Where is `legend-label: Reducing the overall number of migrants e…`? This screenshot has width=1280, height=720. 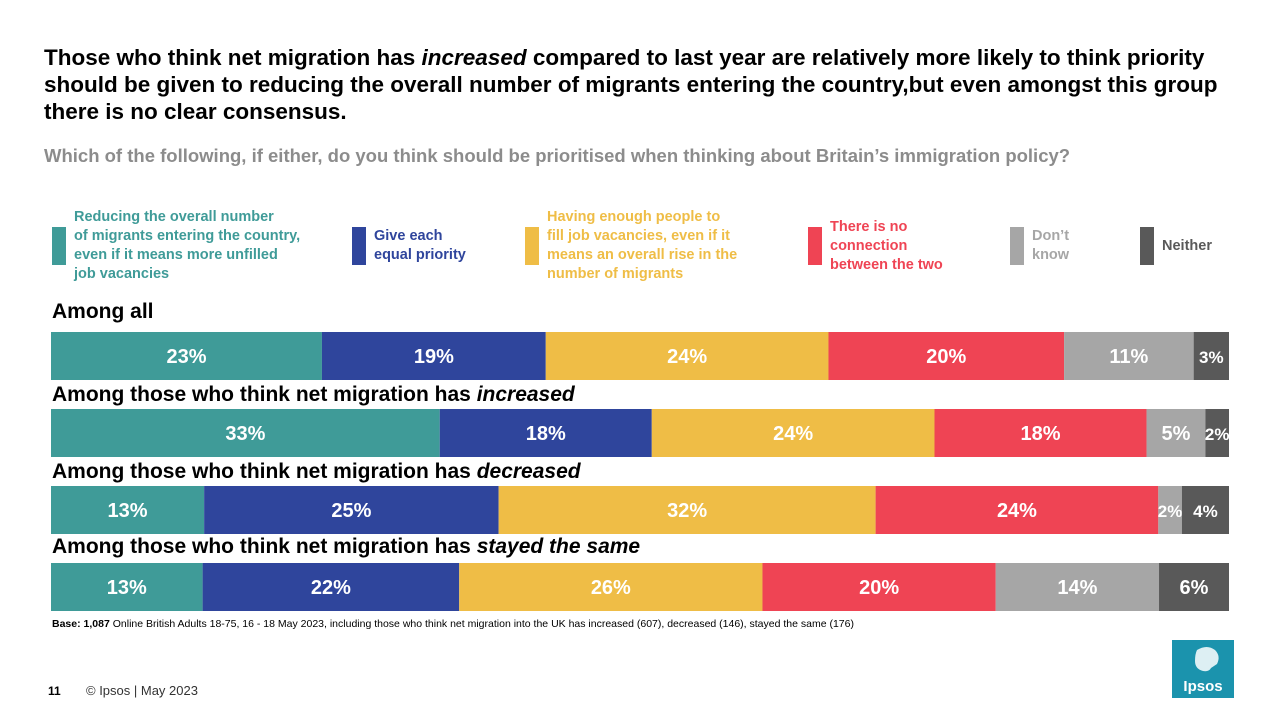 legend-label: Reducing the overall number of migrants e… is located at coordinates (187, 245).